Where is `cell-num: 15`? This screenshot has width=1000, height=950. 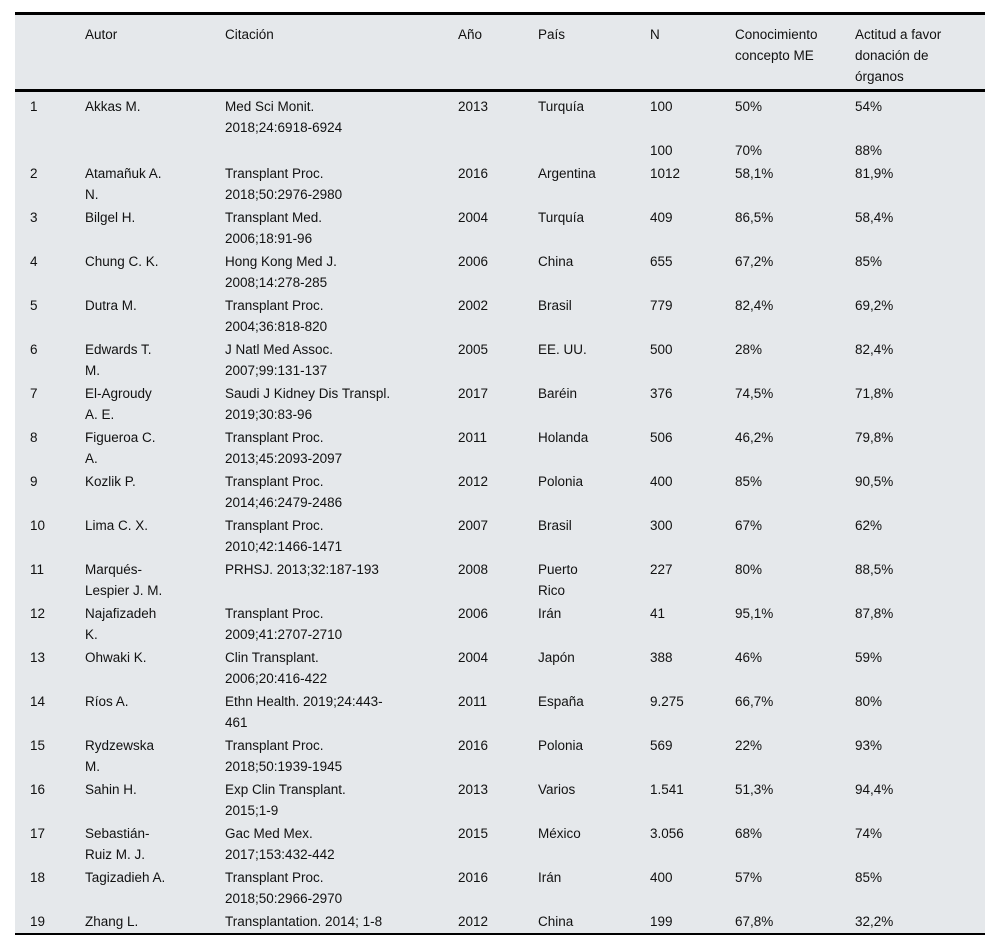 cell-num: 15 is located at coordinates (38, 745).